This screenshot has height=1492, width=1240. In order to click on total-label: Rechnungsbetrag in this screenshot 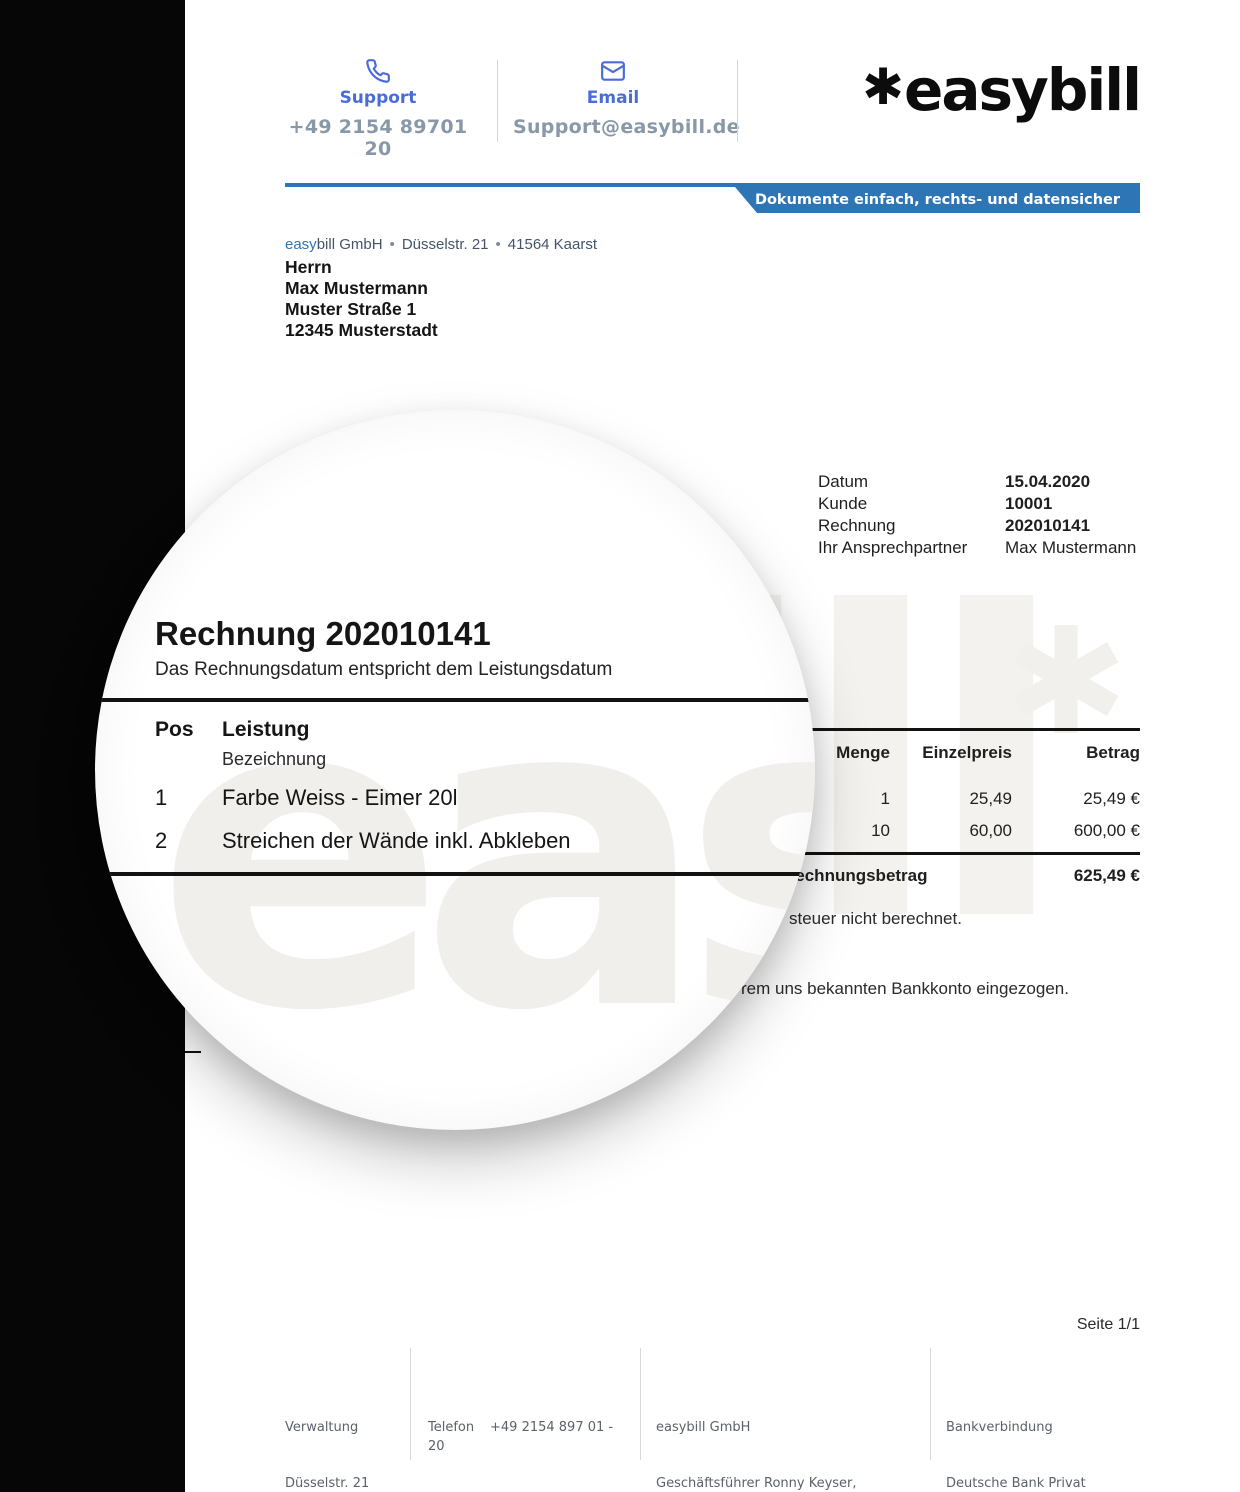, I will do `click(855, 875)`.